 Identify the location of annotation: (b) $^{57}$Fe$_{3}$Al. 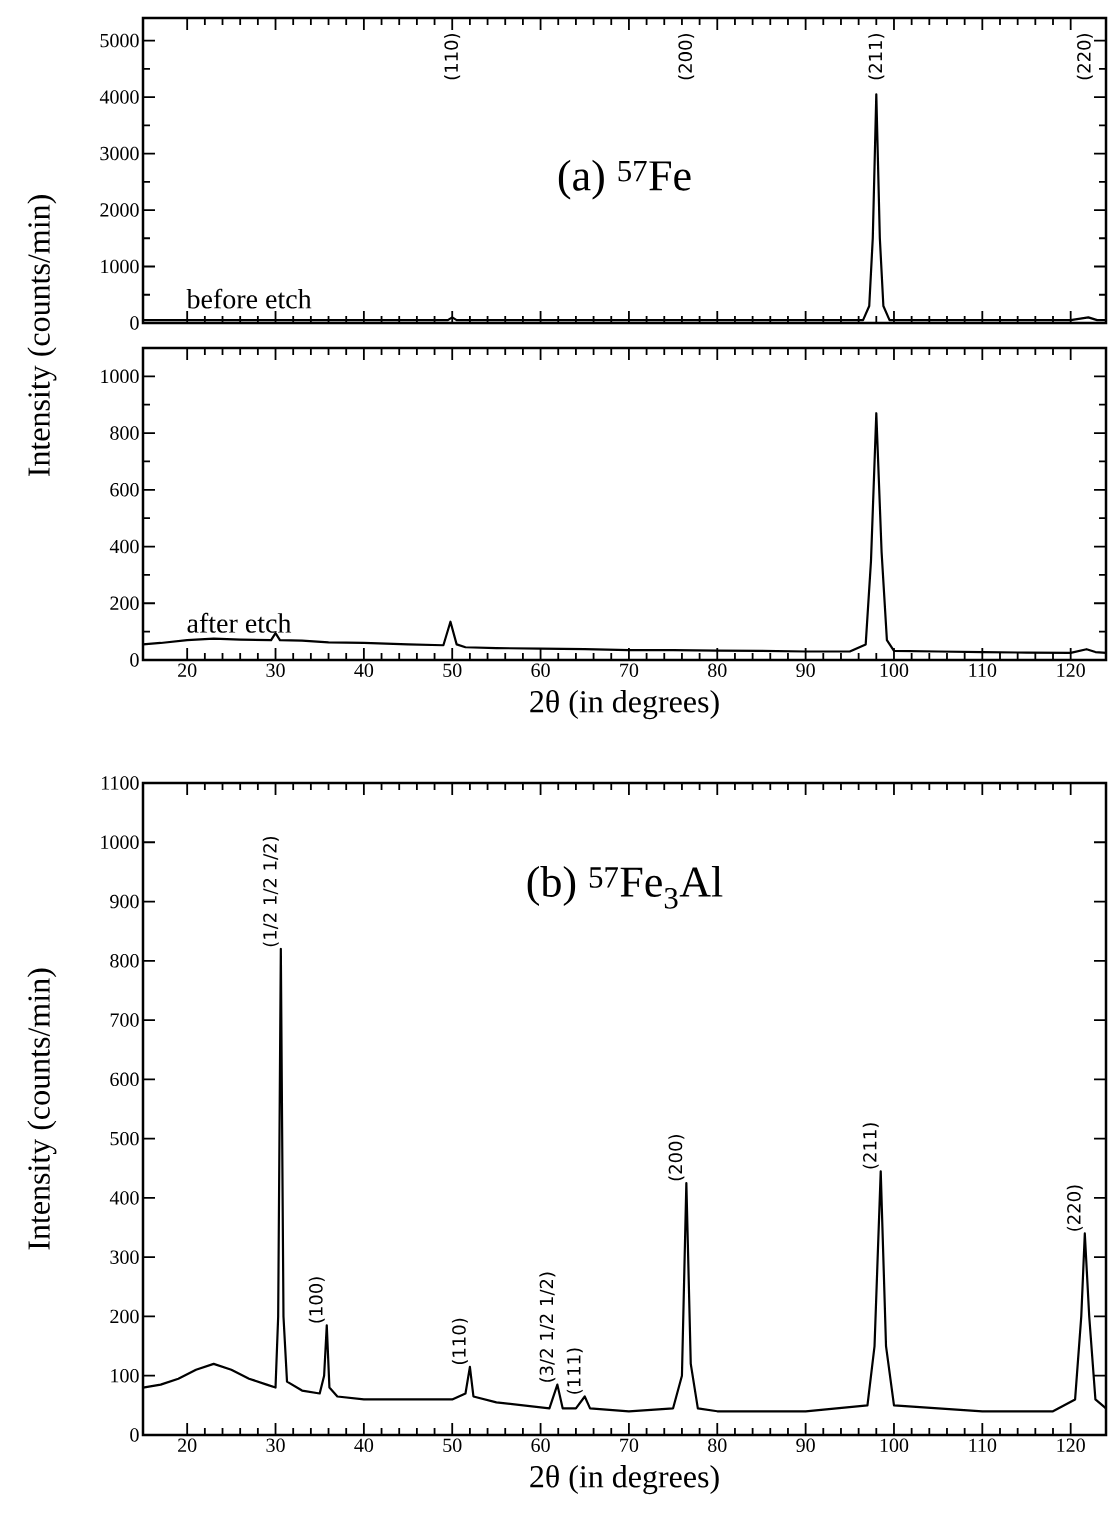
(625, 887).